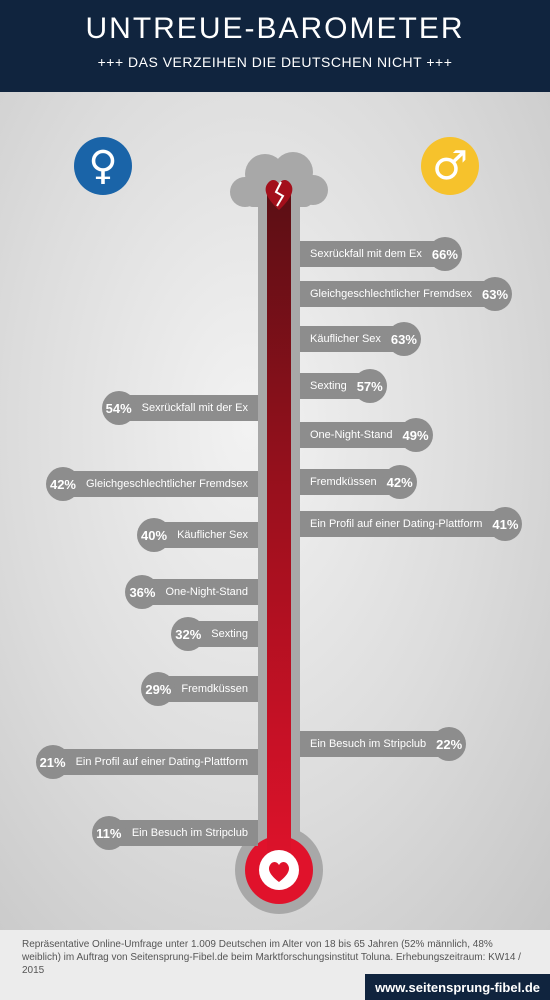 This screenshot has width=550, height=1000. I want to click on female-item: 21% Ein Profil auf einer Dating-Plattform, so click(146, 762).